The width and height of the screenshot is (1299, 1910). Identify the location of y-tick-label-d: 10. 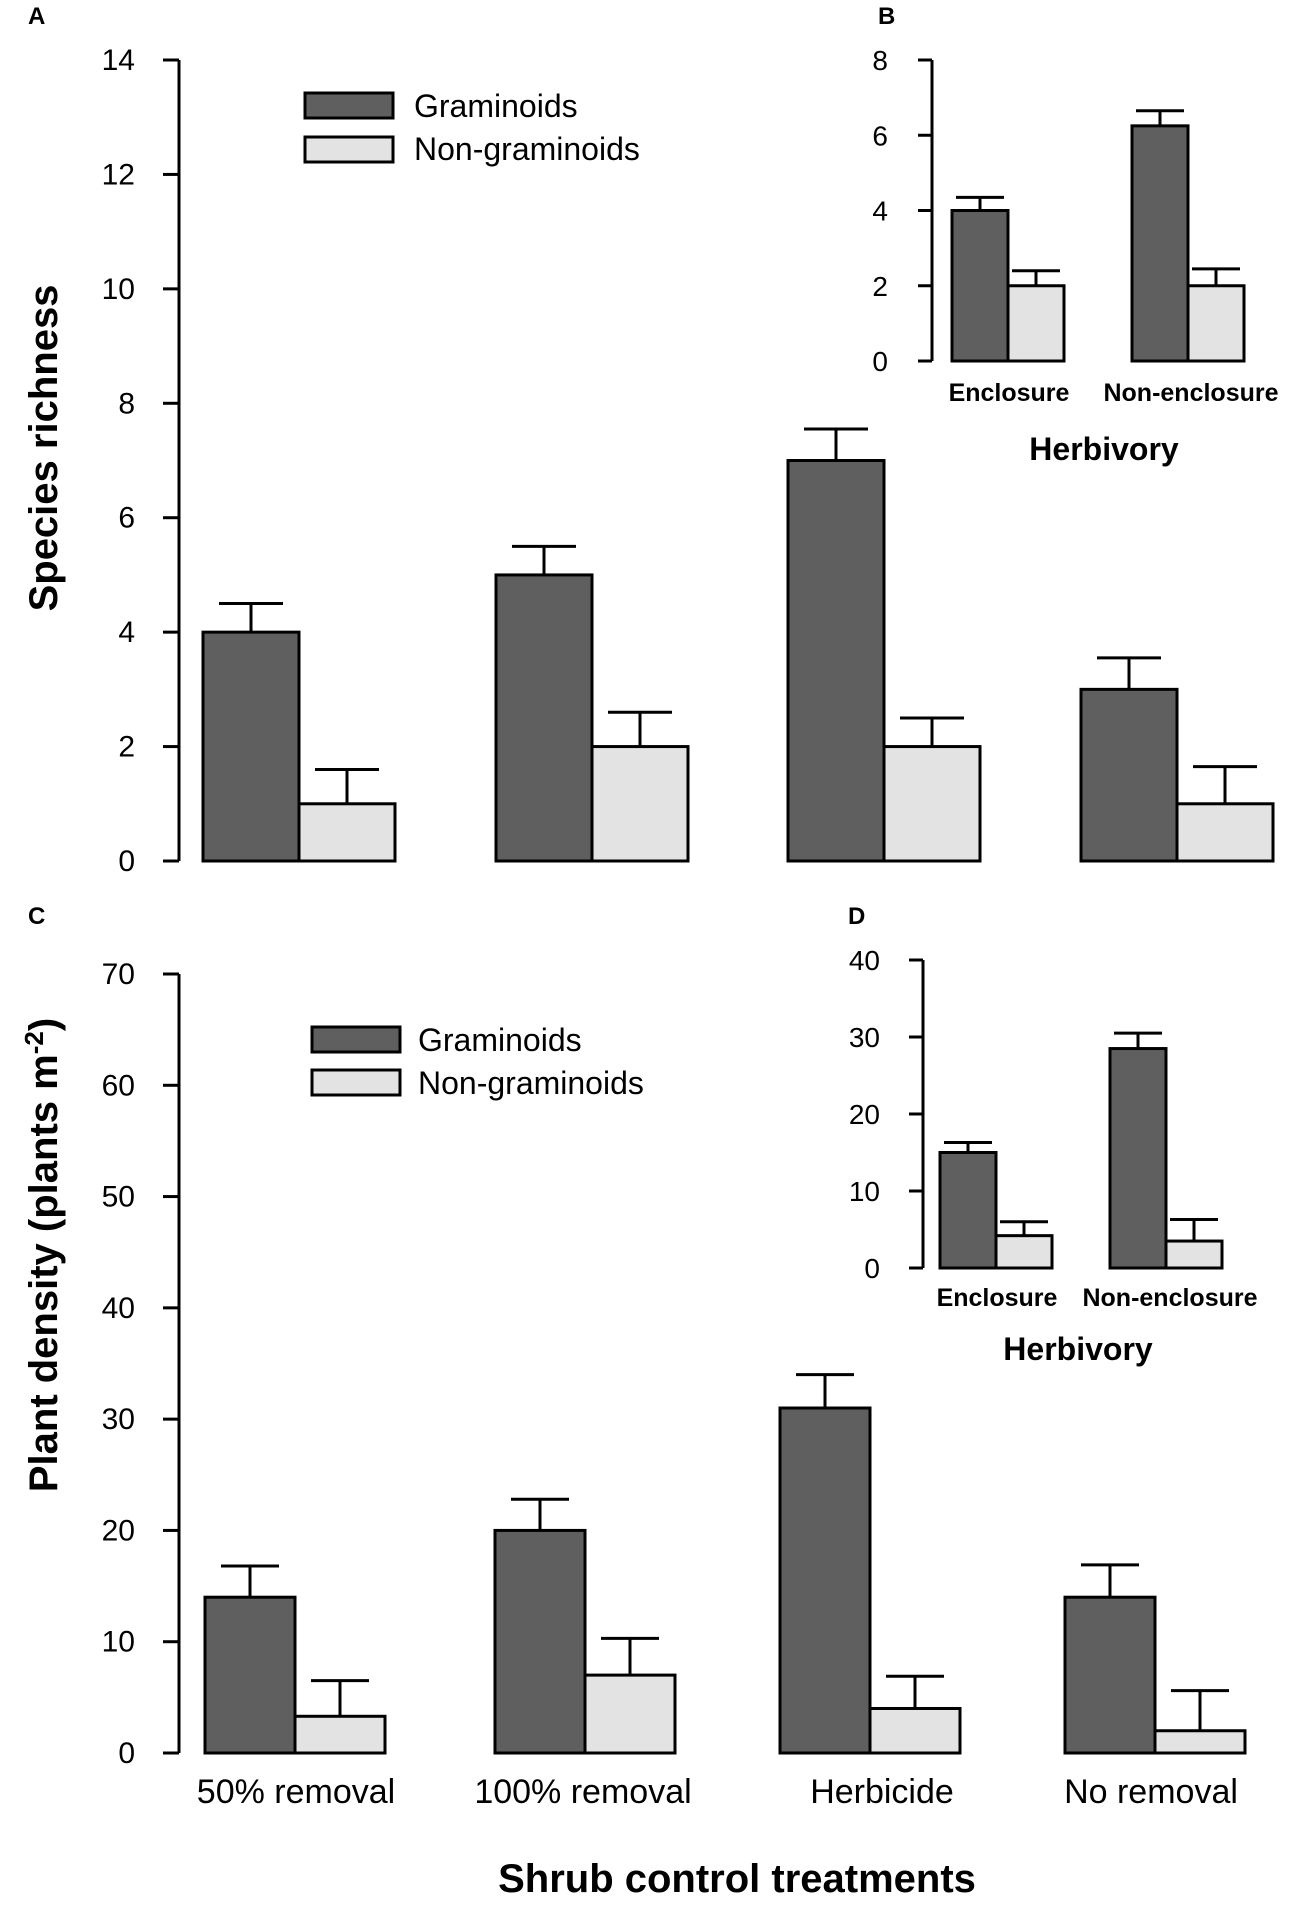
(864, 1191).